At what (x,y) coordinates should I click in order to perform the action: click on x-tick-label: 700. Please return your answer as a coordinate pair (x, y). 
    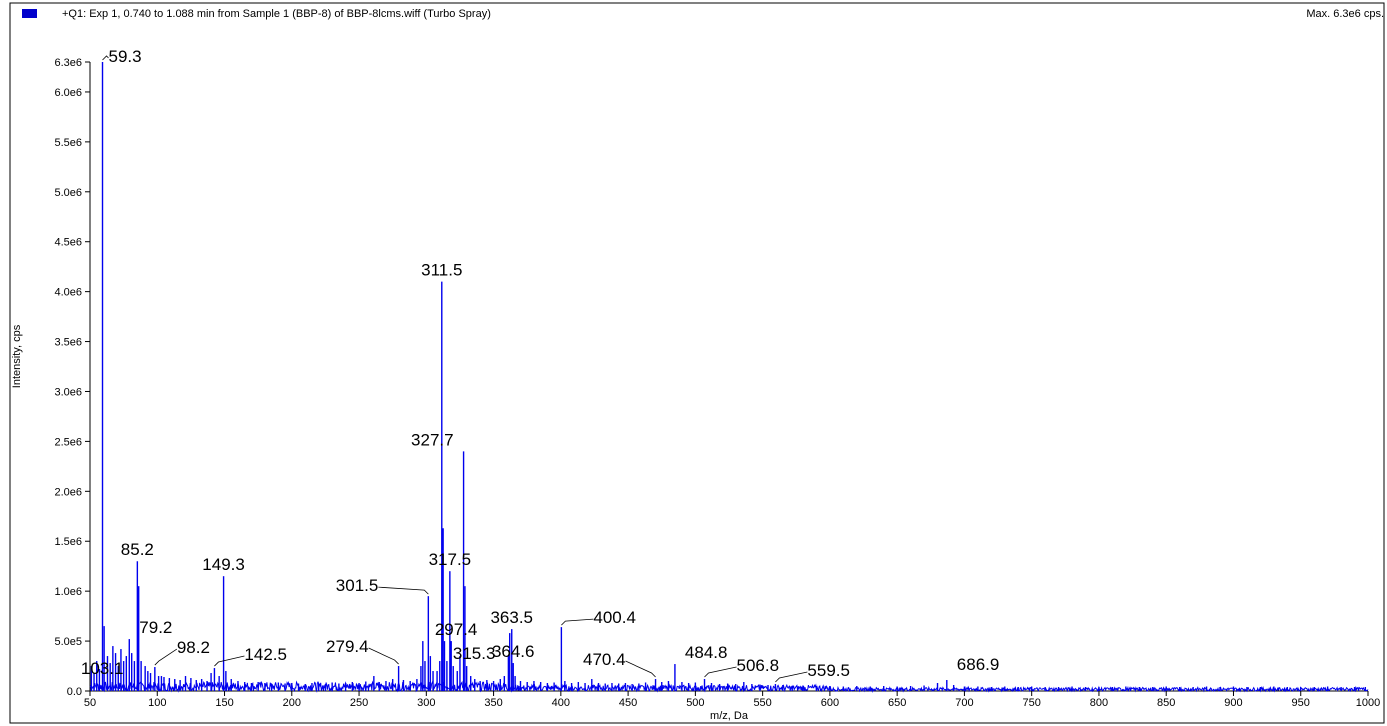
    Looking at the image, I should click on (964, 703).